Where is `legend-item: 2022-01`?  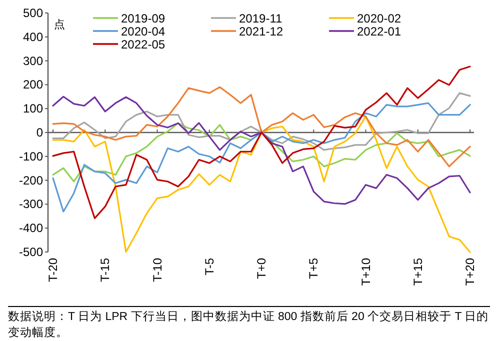
legend-item: 2022-01 is located at coordinates (365, 31).